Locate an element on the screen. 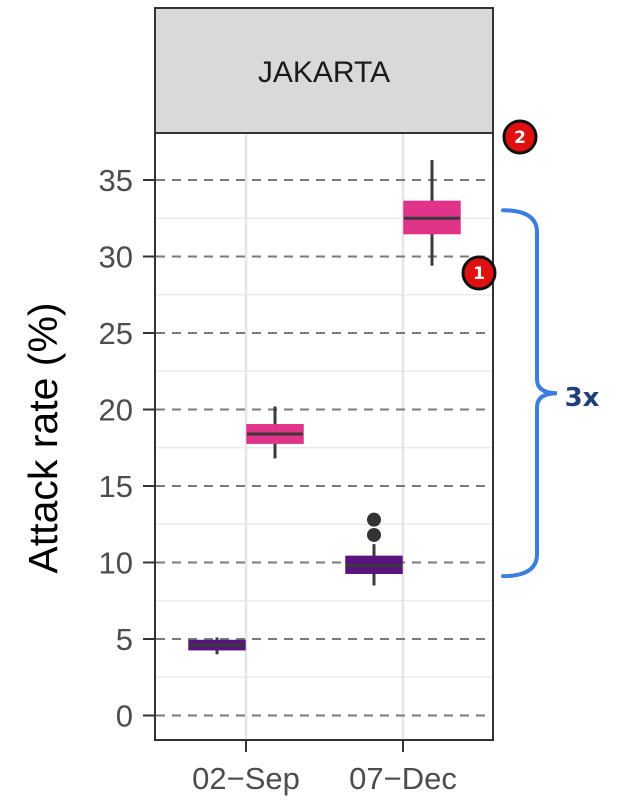 This screenshot has height=804, width=633. badge-2-label: 2 is located at coordinates (520, 138).